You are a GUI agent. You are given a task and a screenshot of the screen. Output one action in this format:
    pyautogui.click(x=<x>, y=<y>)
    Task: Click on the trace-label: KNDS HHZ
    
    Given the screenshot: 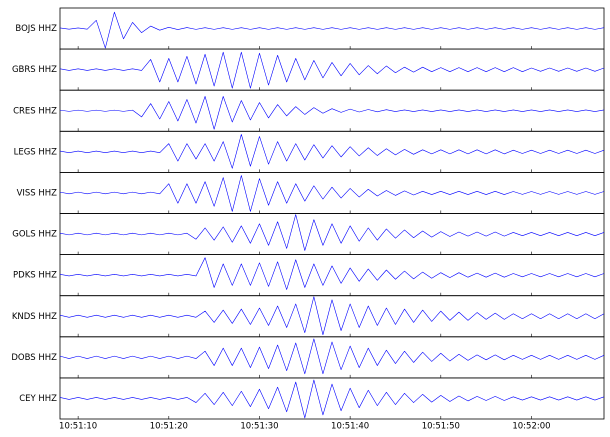 What is the action you would take?
    pyautogui.click(x=34, y=317)
    